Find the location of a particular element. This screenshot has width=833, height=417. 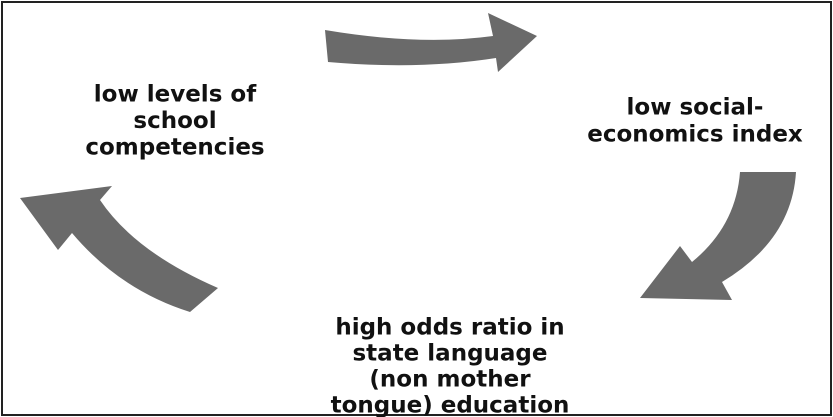

node-label: competencies is located at coordinates (174, 148).